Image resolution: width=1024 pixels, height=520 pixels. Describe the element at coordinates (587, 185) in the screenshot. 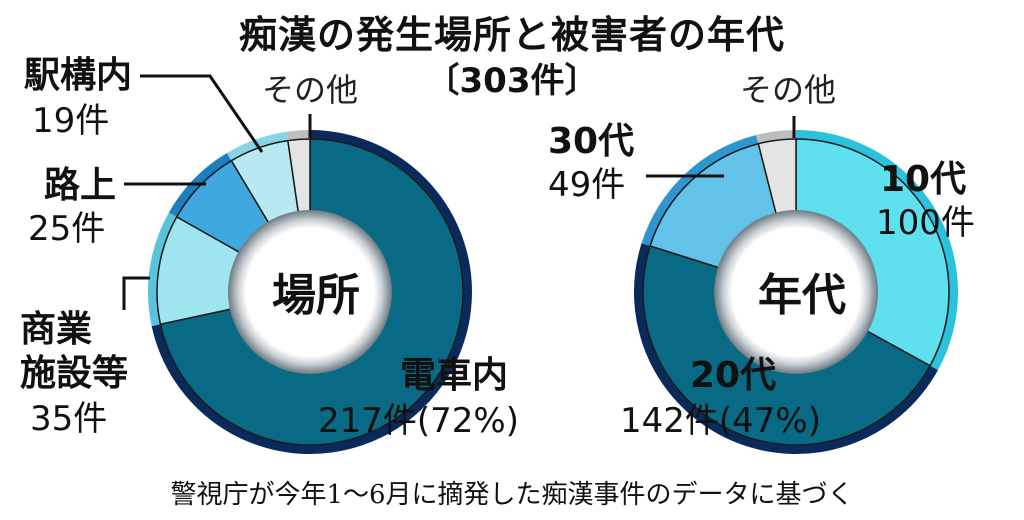

I see `slice-count-thirties: 49件` at that location.